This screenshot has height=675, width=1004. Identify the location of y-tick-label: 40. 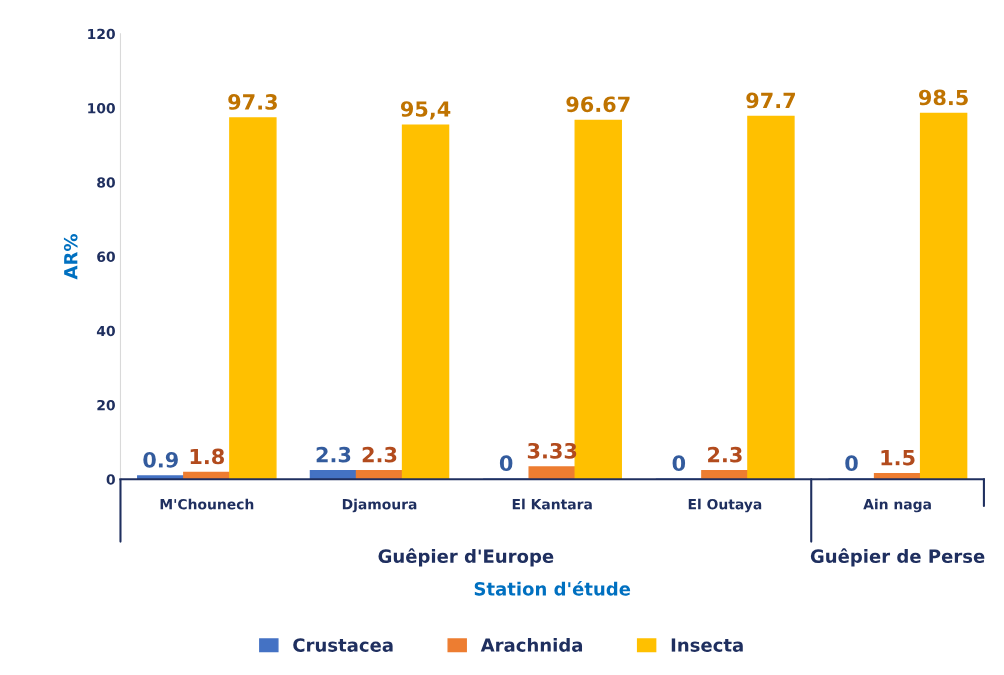
(105, 331).